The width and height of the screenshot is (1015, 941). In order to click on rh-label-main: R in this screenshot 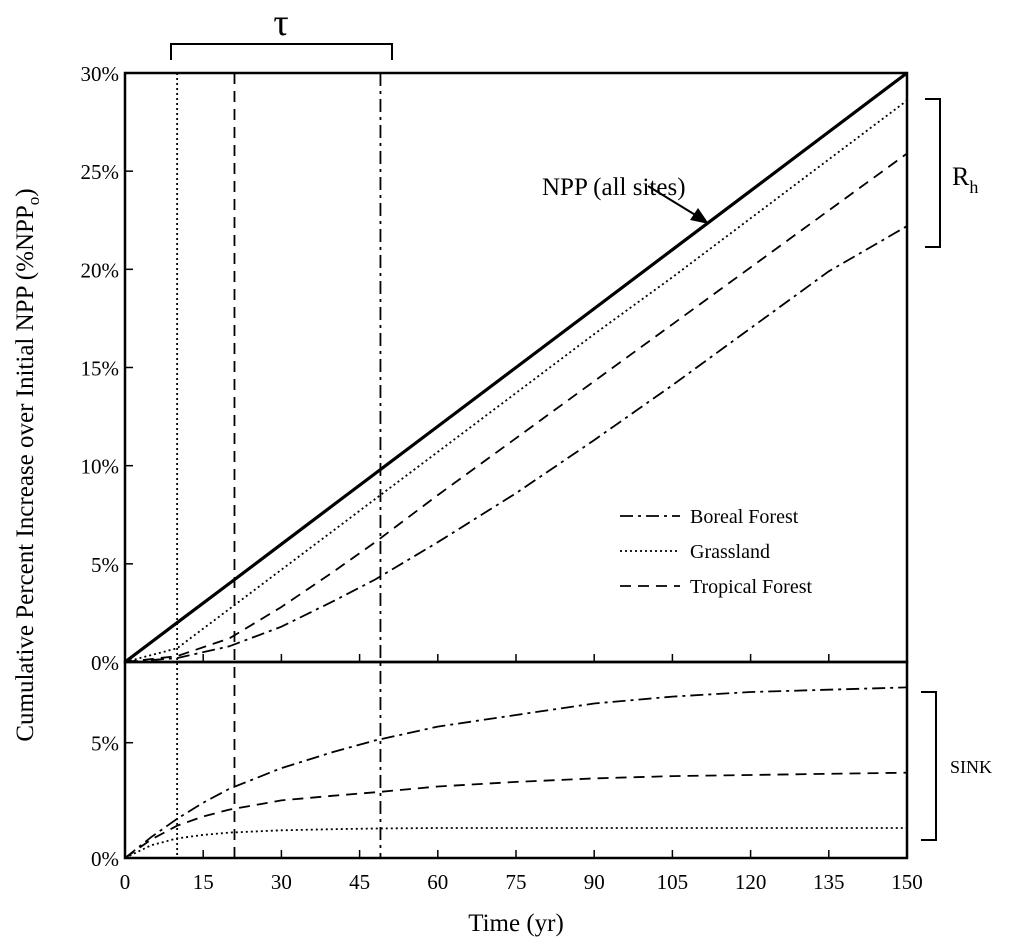, I will do `click(961, 176)`.